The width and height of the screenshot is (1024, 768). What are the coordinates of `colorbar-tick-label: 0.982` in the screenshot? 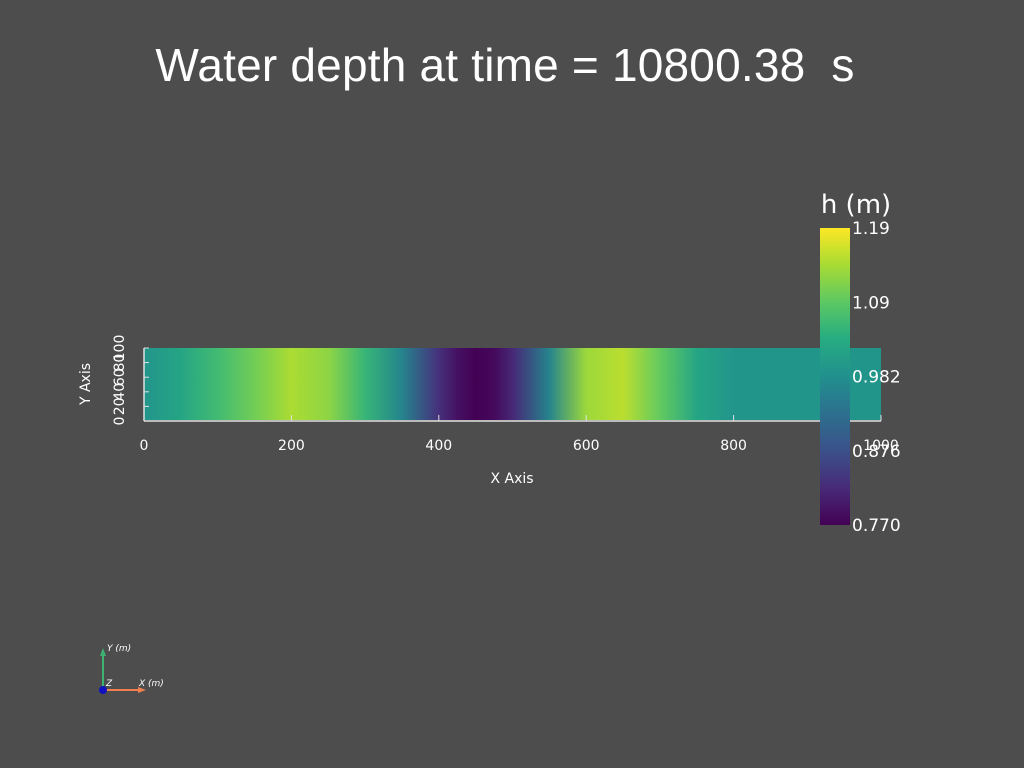 It's located at (876, 378).